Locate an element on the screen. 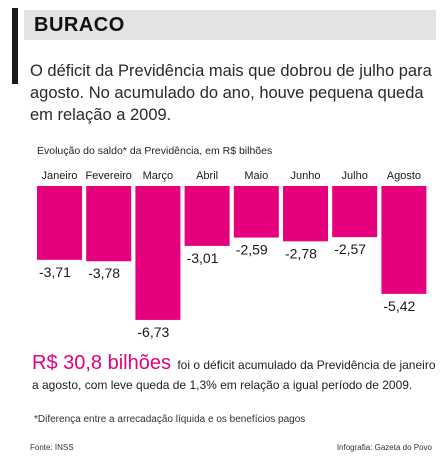 The height and width of the screenshot is (468, 446). value-label-abril: -3,01 is located at coordinates (203, 258).